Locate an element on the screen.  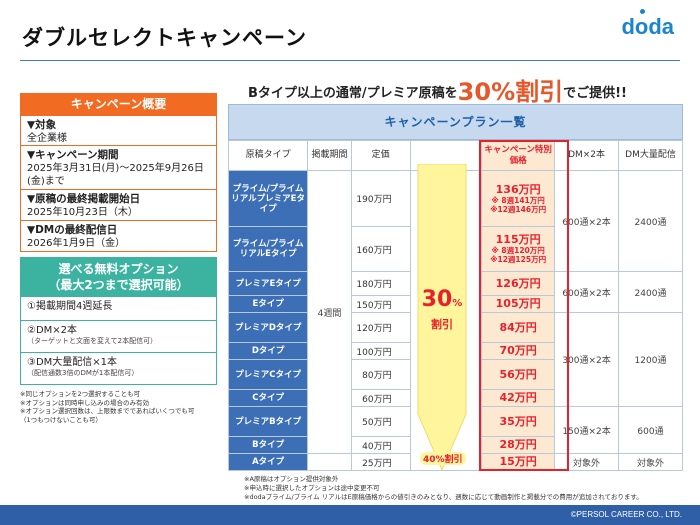
copyright-footer: ©PERSOL CAREER CO., LTD. is located at coordinates (350, 515).